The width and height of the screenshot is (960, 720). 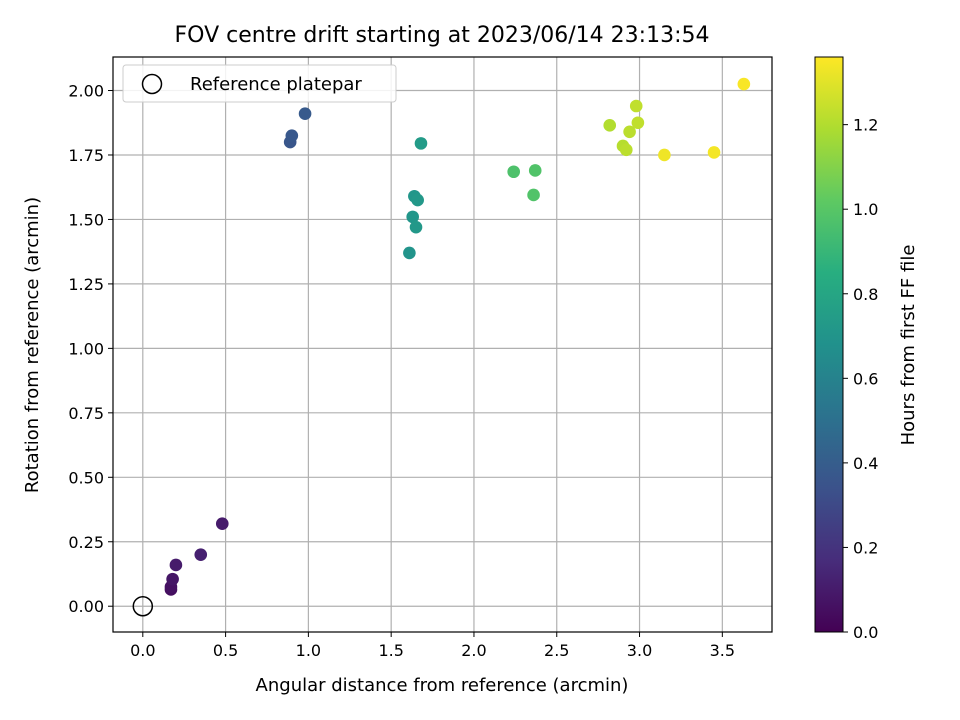 What do you see at coordinates (865, 125) in the screenshot?
I see `colorbar-tick-label: 1.2` at bounding box center [865, 125].